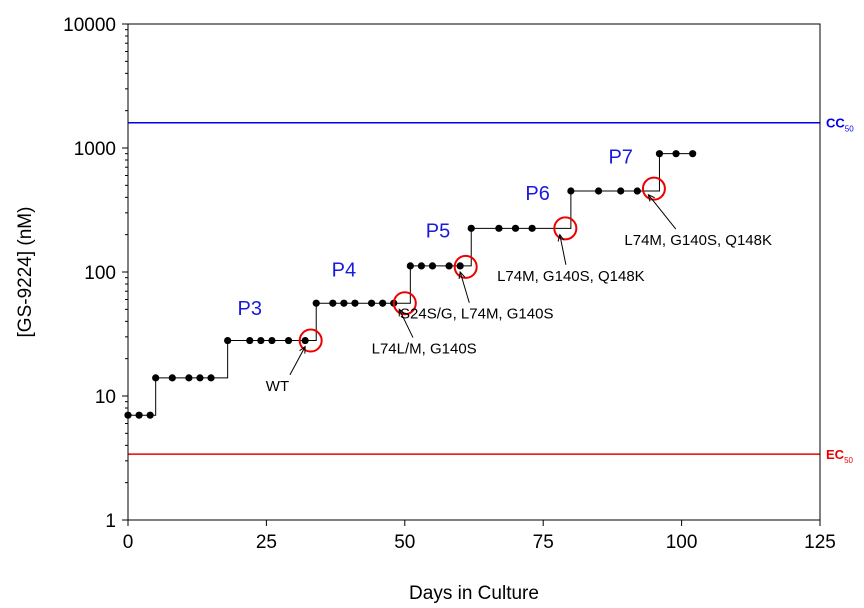  Describe the element at coordinates (266, 542) in the screenshot. I see `x-tick-label-1: 25` at that location.